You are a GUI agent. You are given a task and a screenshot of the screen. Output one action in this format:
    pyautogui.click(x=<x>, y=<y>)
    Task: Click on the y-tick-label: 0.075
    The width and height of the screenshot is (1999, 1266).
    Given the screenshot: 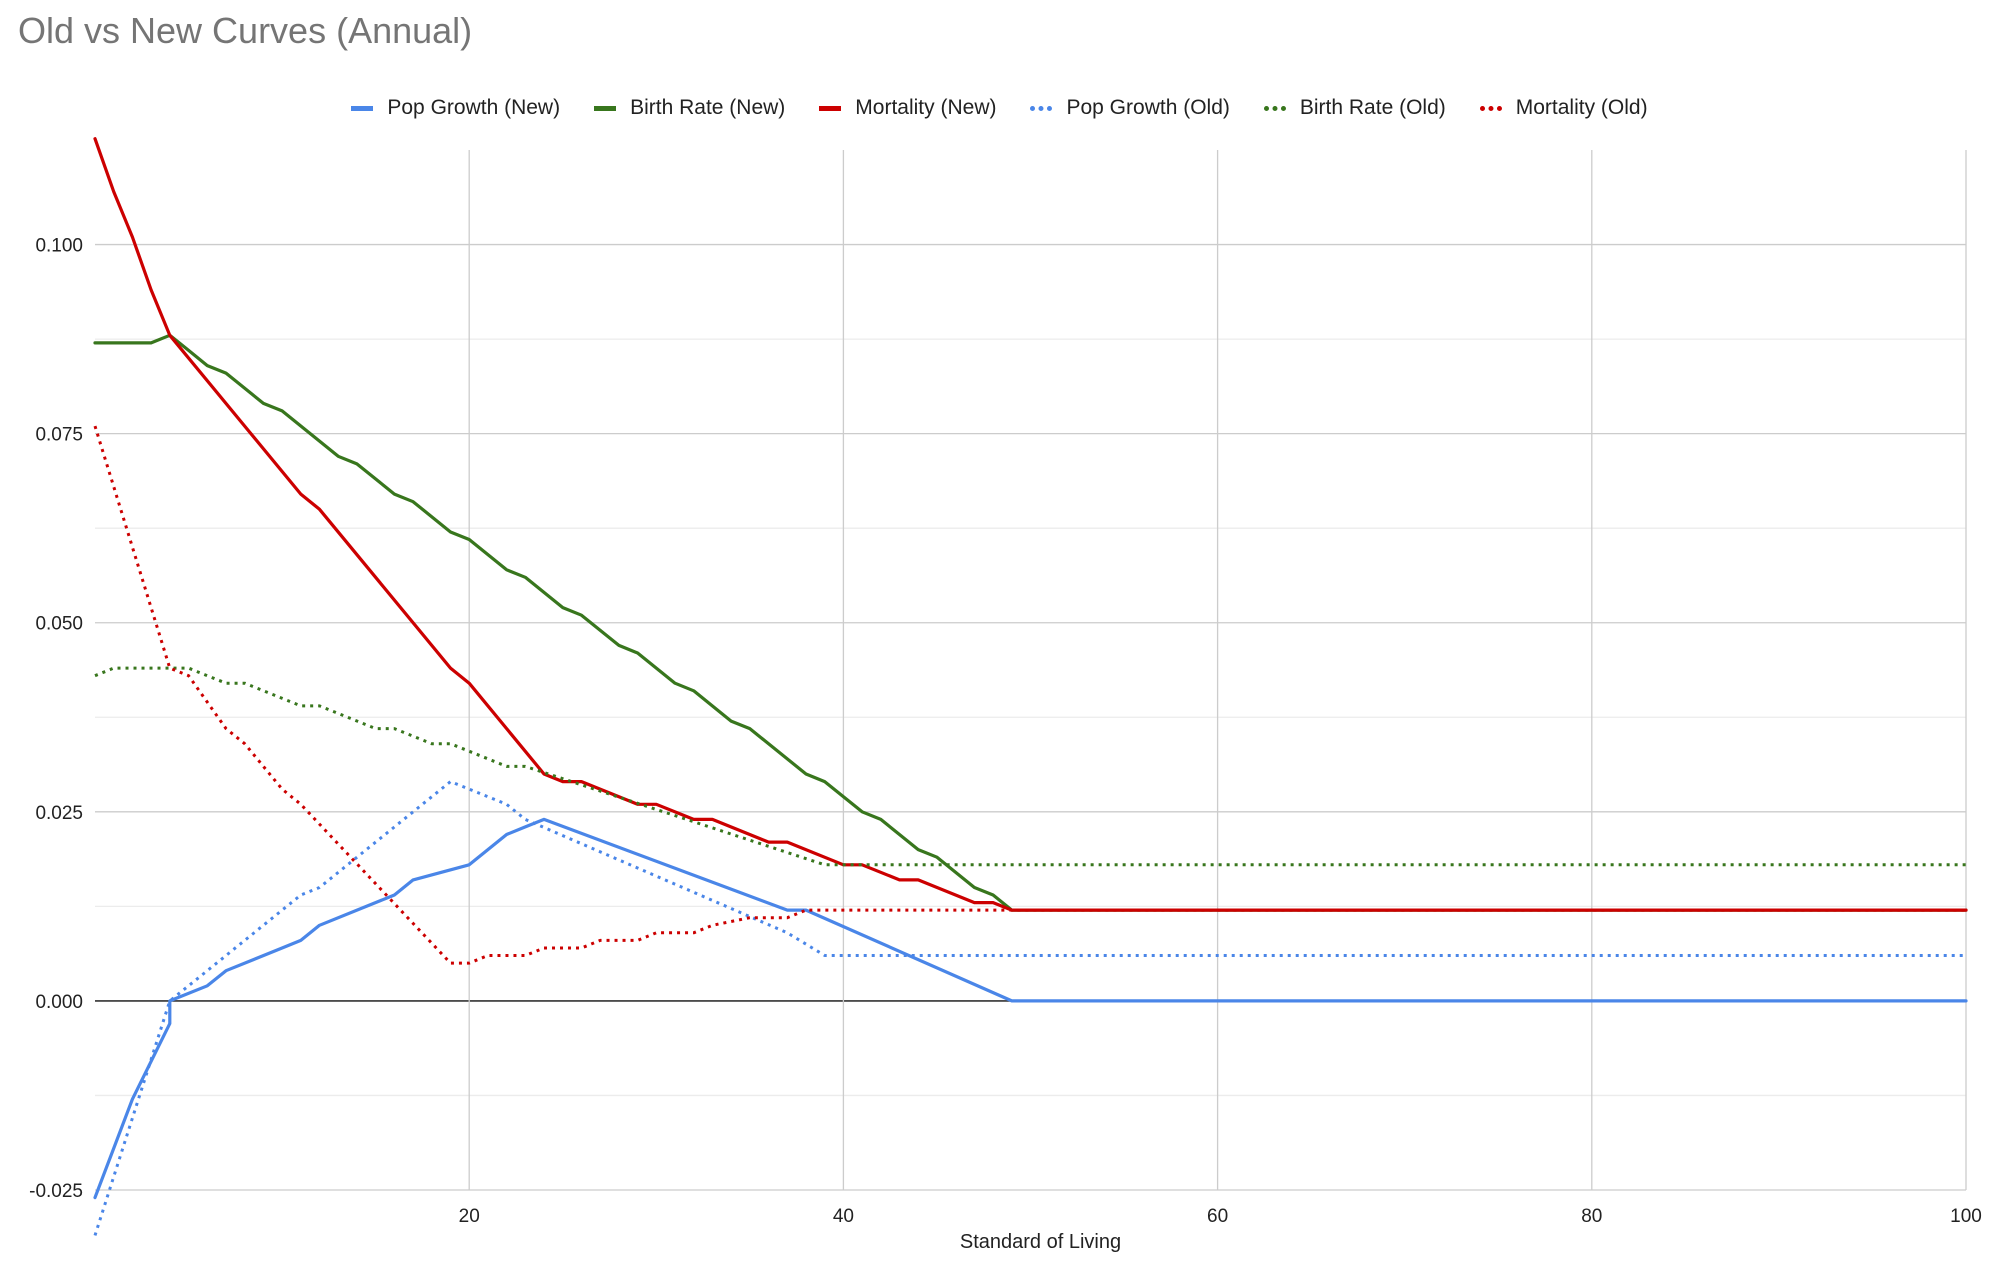 What is the action you would take?
    pyautogui.click(x=59, y=435)
    